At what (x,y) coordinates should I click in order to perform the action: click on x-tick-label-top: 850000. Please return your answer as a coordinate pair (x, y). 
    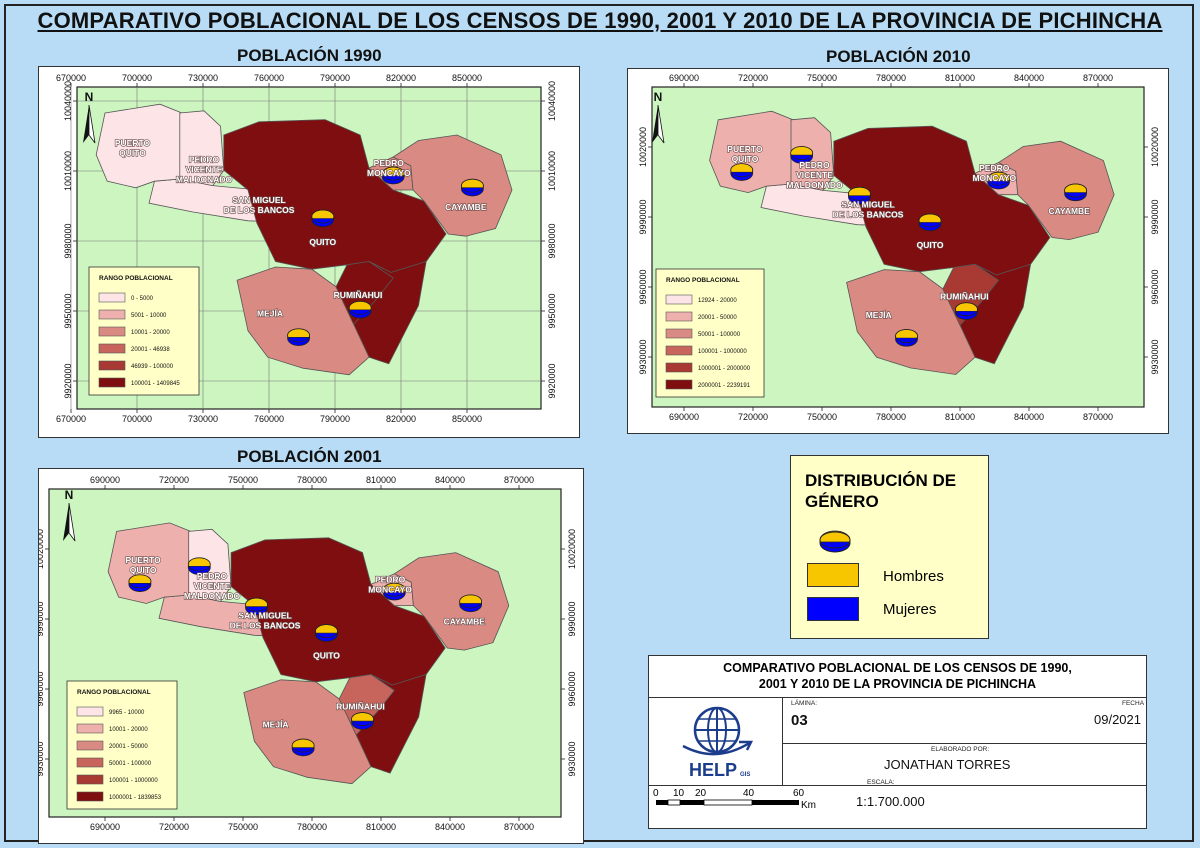
    Looking at the image, I should click on (467, 78).